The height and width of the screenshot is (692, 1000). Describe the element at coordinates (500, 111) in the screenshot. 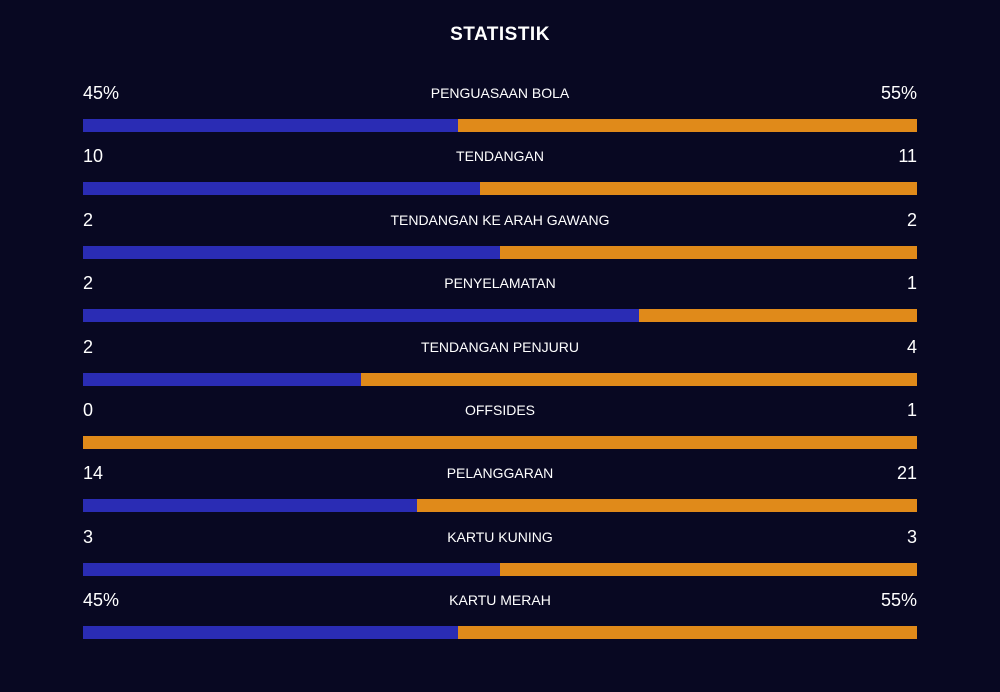

I see `stat-row-possession: 45% PENGUASAAN BOLA 55%` at that location.